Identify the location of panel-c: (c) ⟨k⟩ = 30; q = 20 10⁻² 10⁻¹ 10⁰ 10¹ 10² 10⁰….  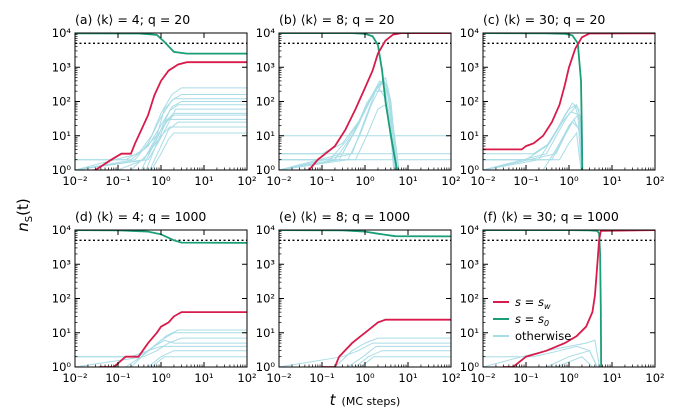
(562, 100).